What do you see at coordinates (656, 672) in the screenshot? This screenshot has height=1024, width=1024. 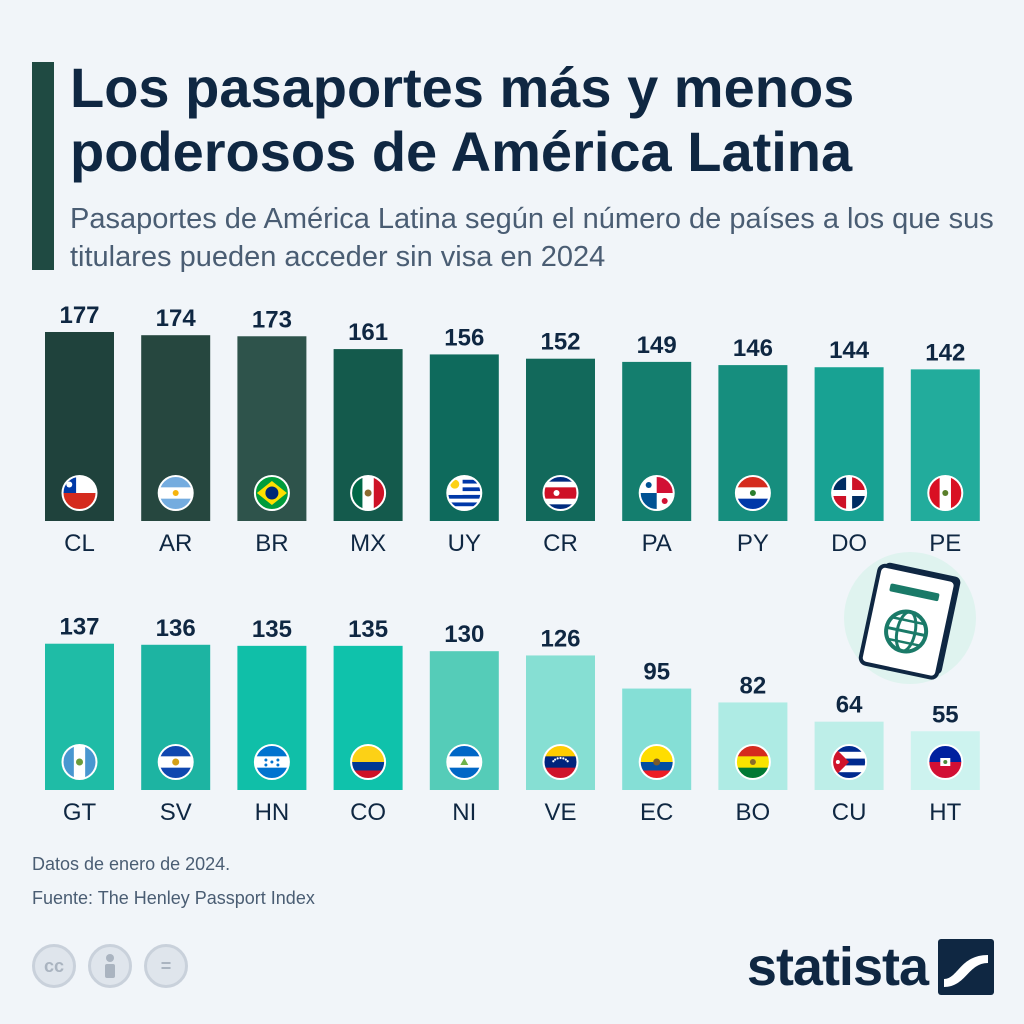 I see `value-label: 95` at bounding box center [656, 672].